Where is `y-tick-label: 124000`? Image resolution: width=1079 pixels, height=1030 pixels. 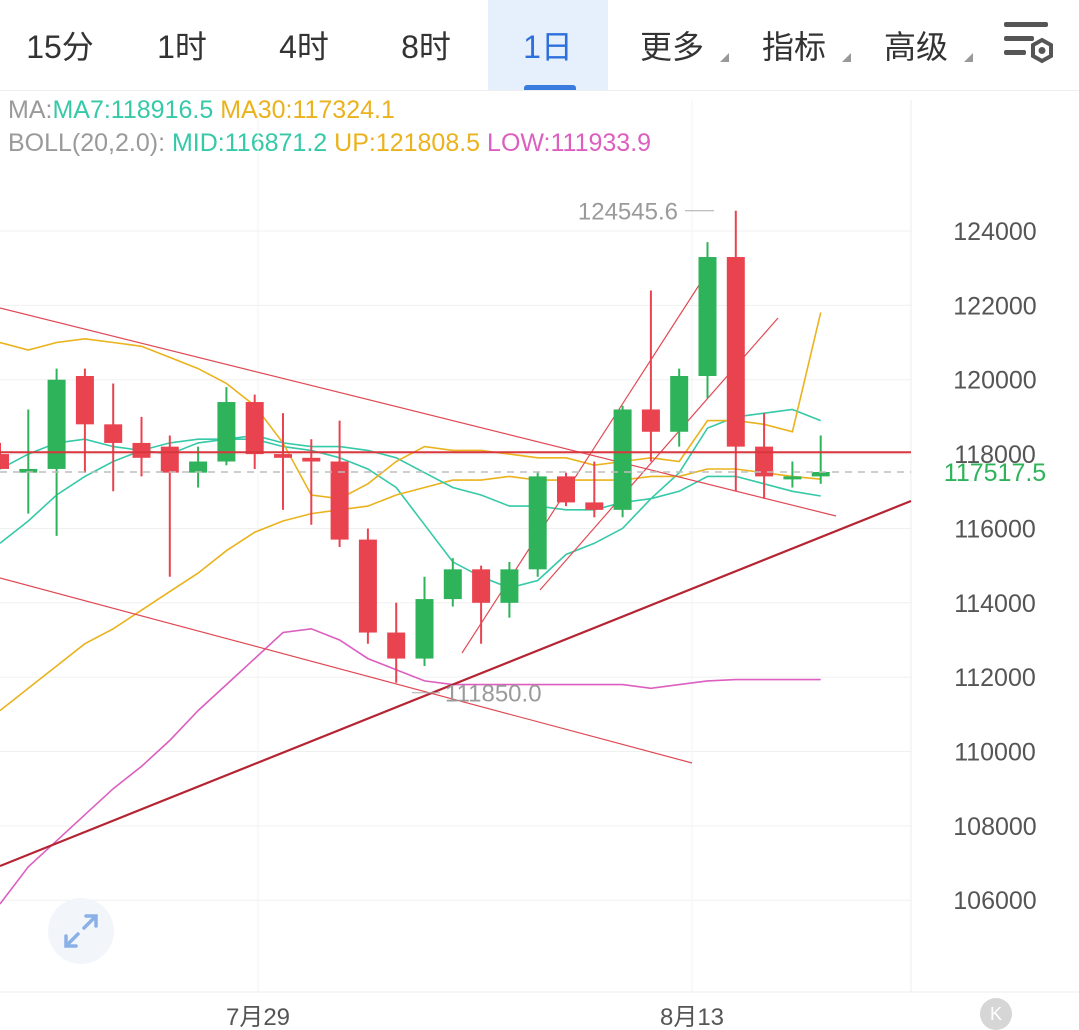
y-tick-label: 124000 is located at coordinates (994, 232).